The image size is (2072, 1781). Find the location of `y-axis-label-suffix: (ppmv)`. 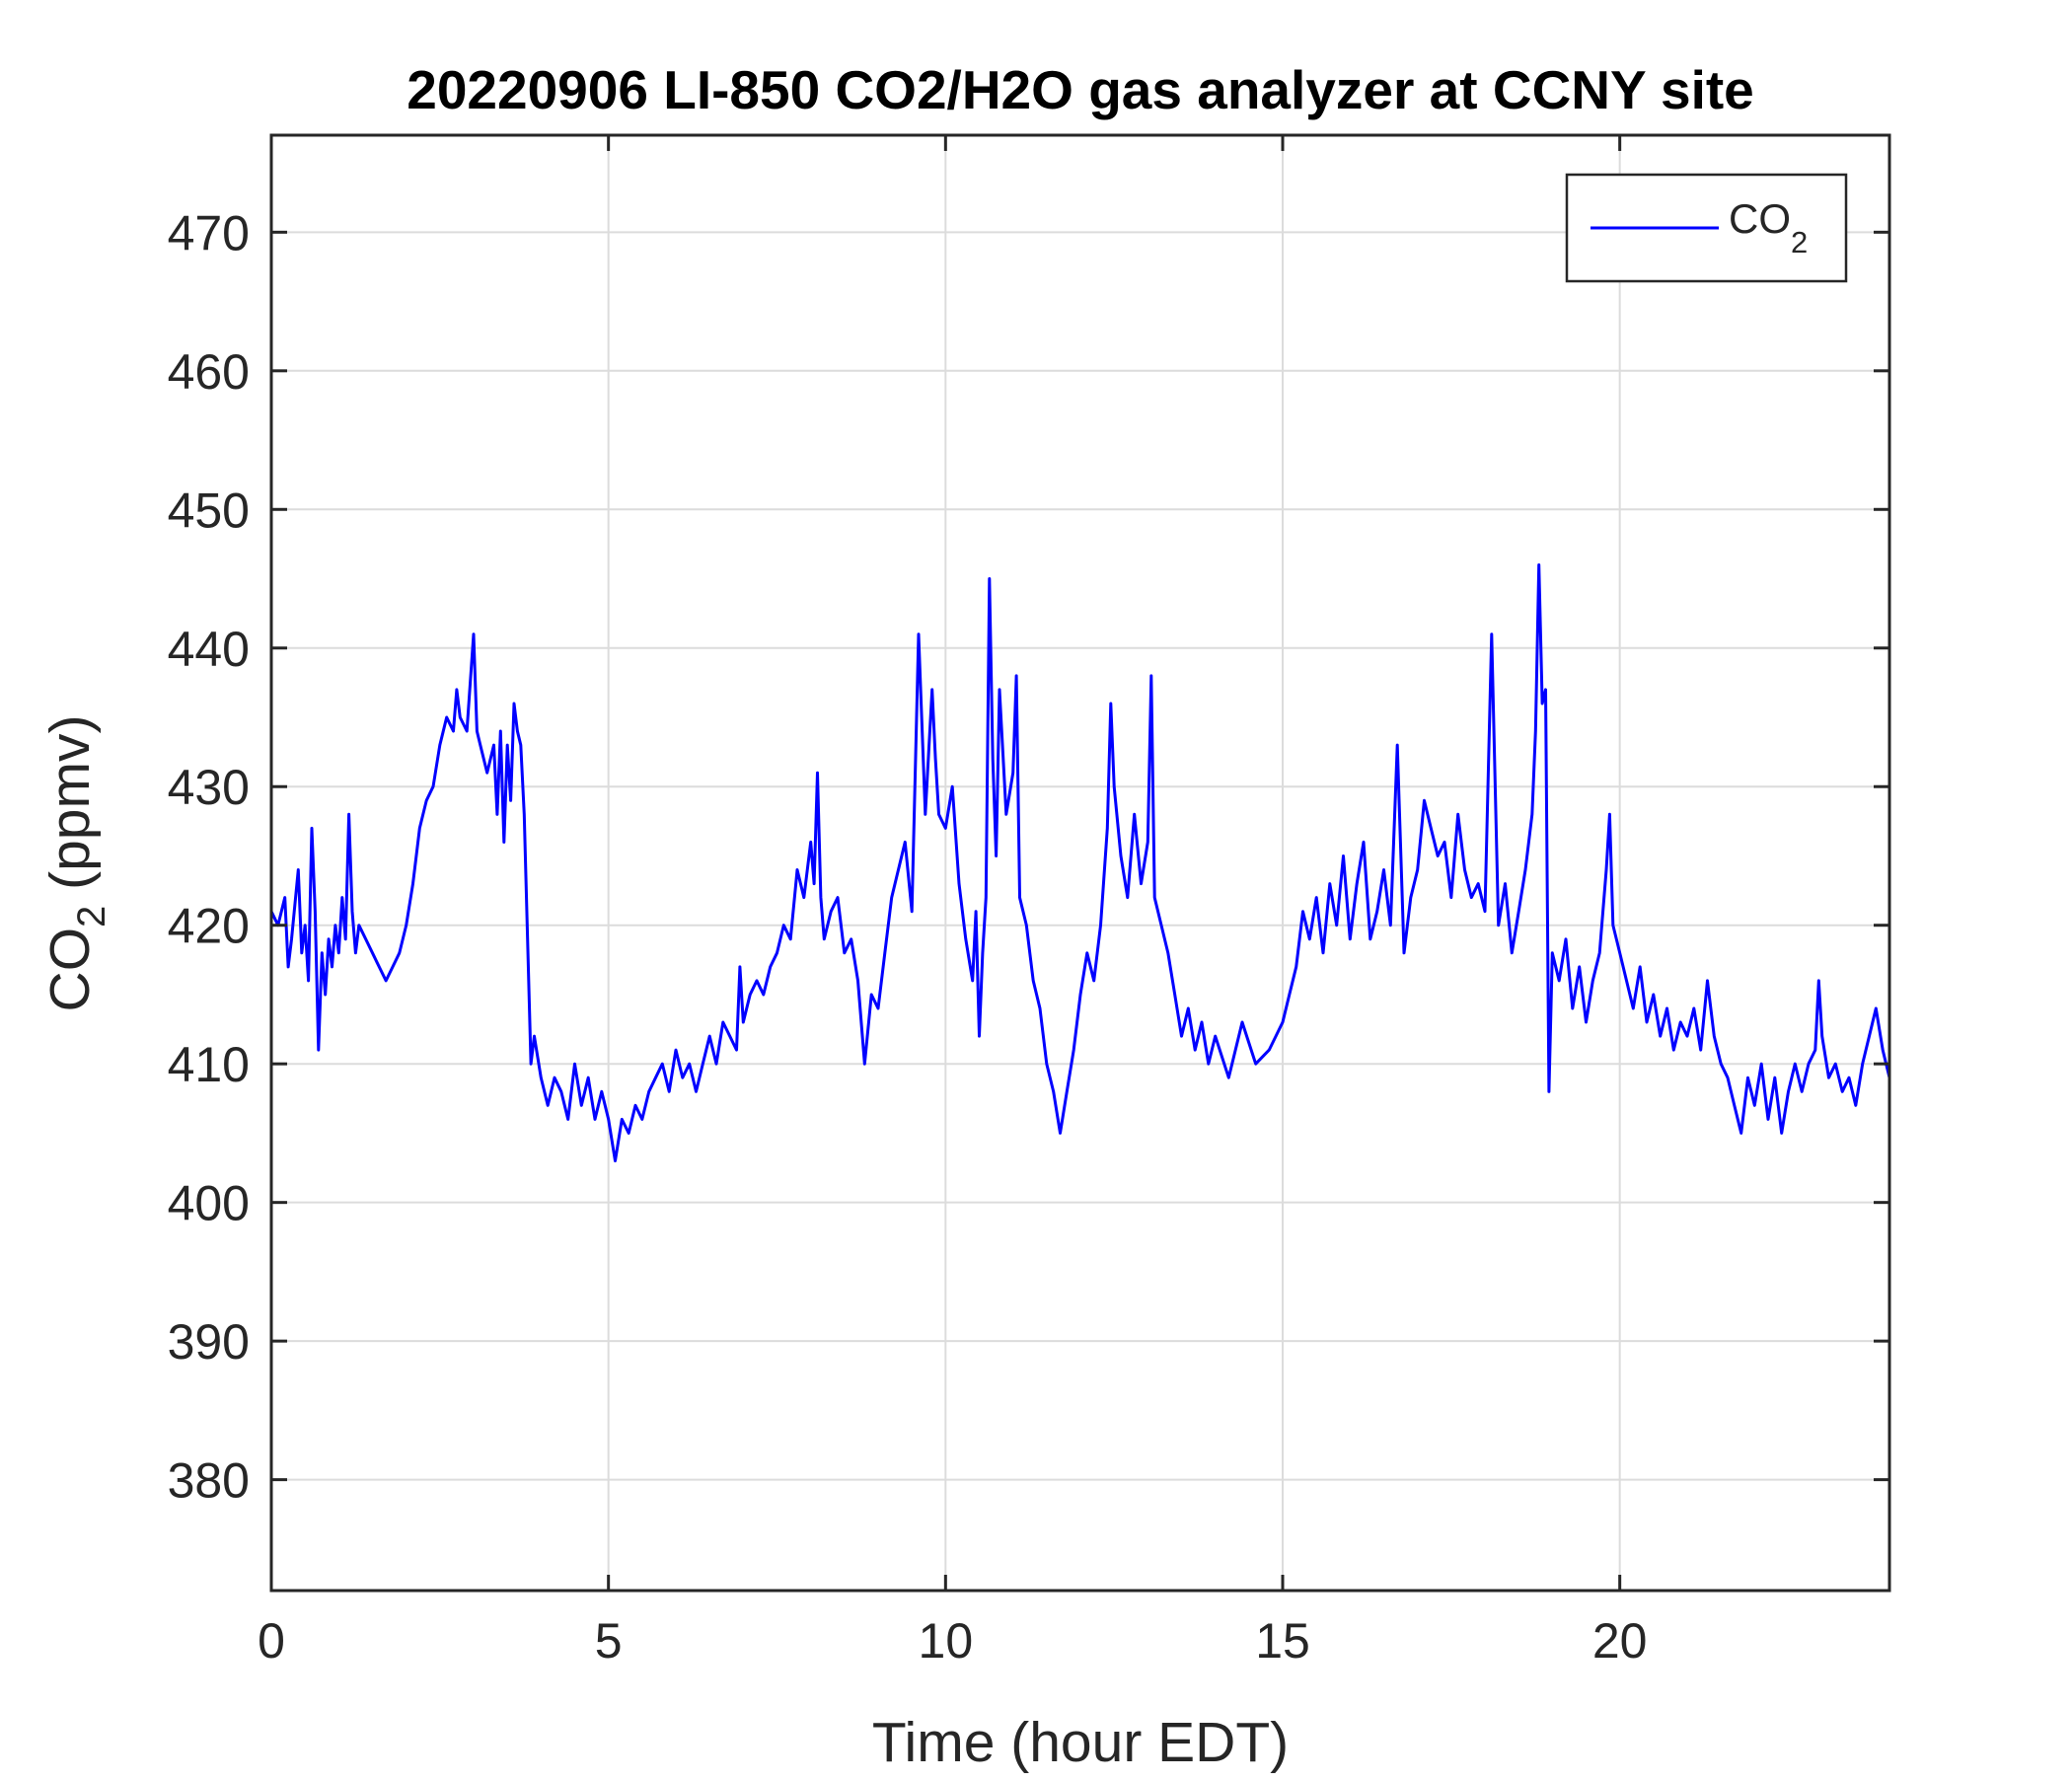

y-axis-label-suffix: (ppmv) is located at coordinates (70, 810).